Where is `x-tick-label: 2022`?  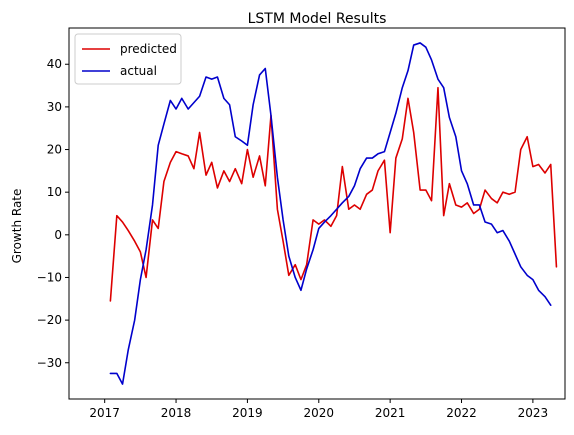 x-tick-label: 2022 is located at coordinates (461, 413).